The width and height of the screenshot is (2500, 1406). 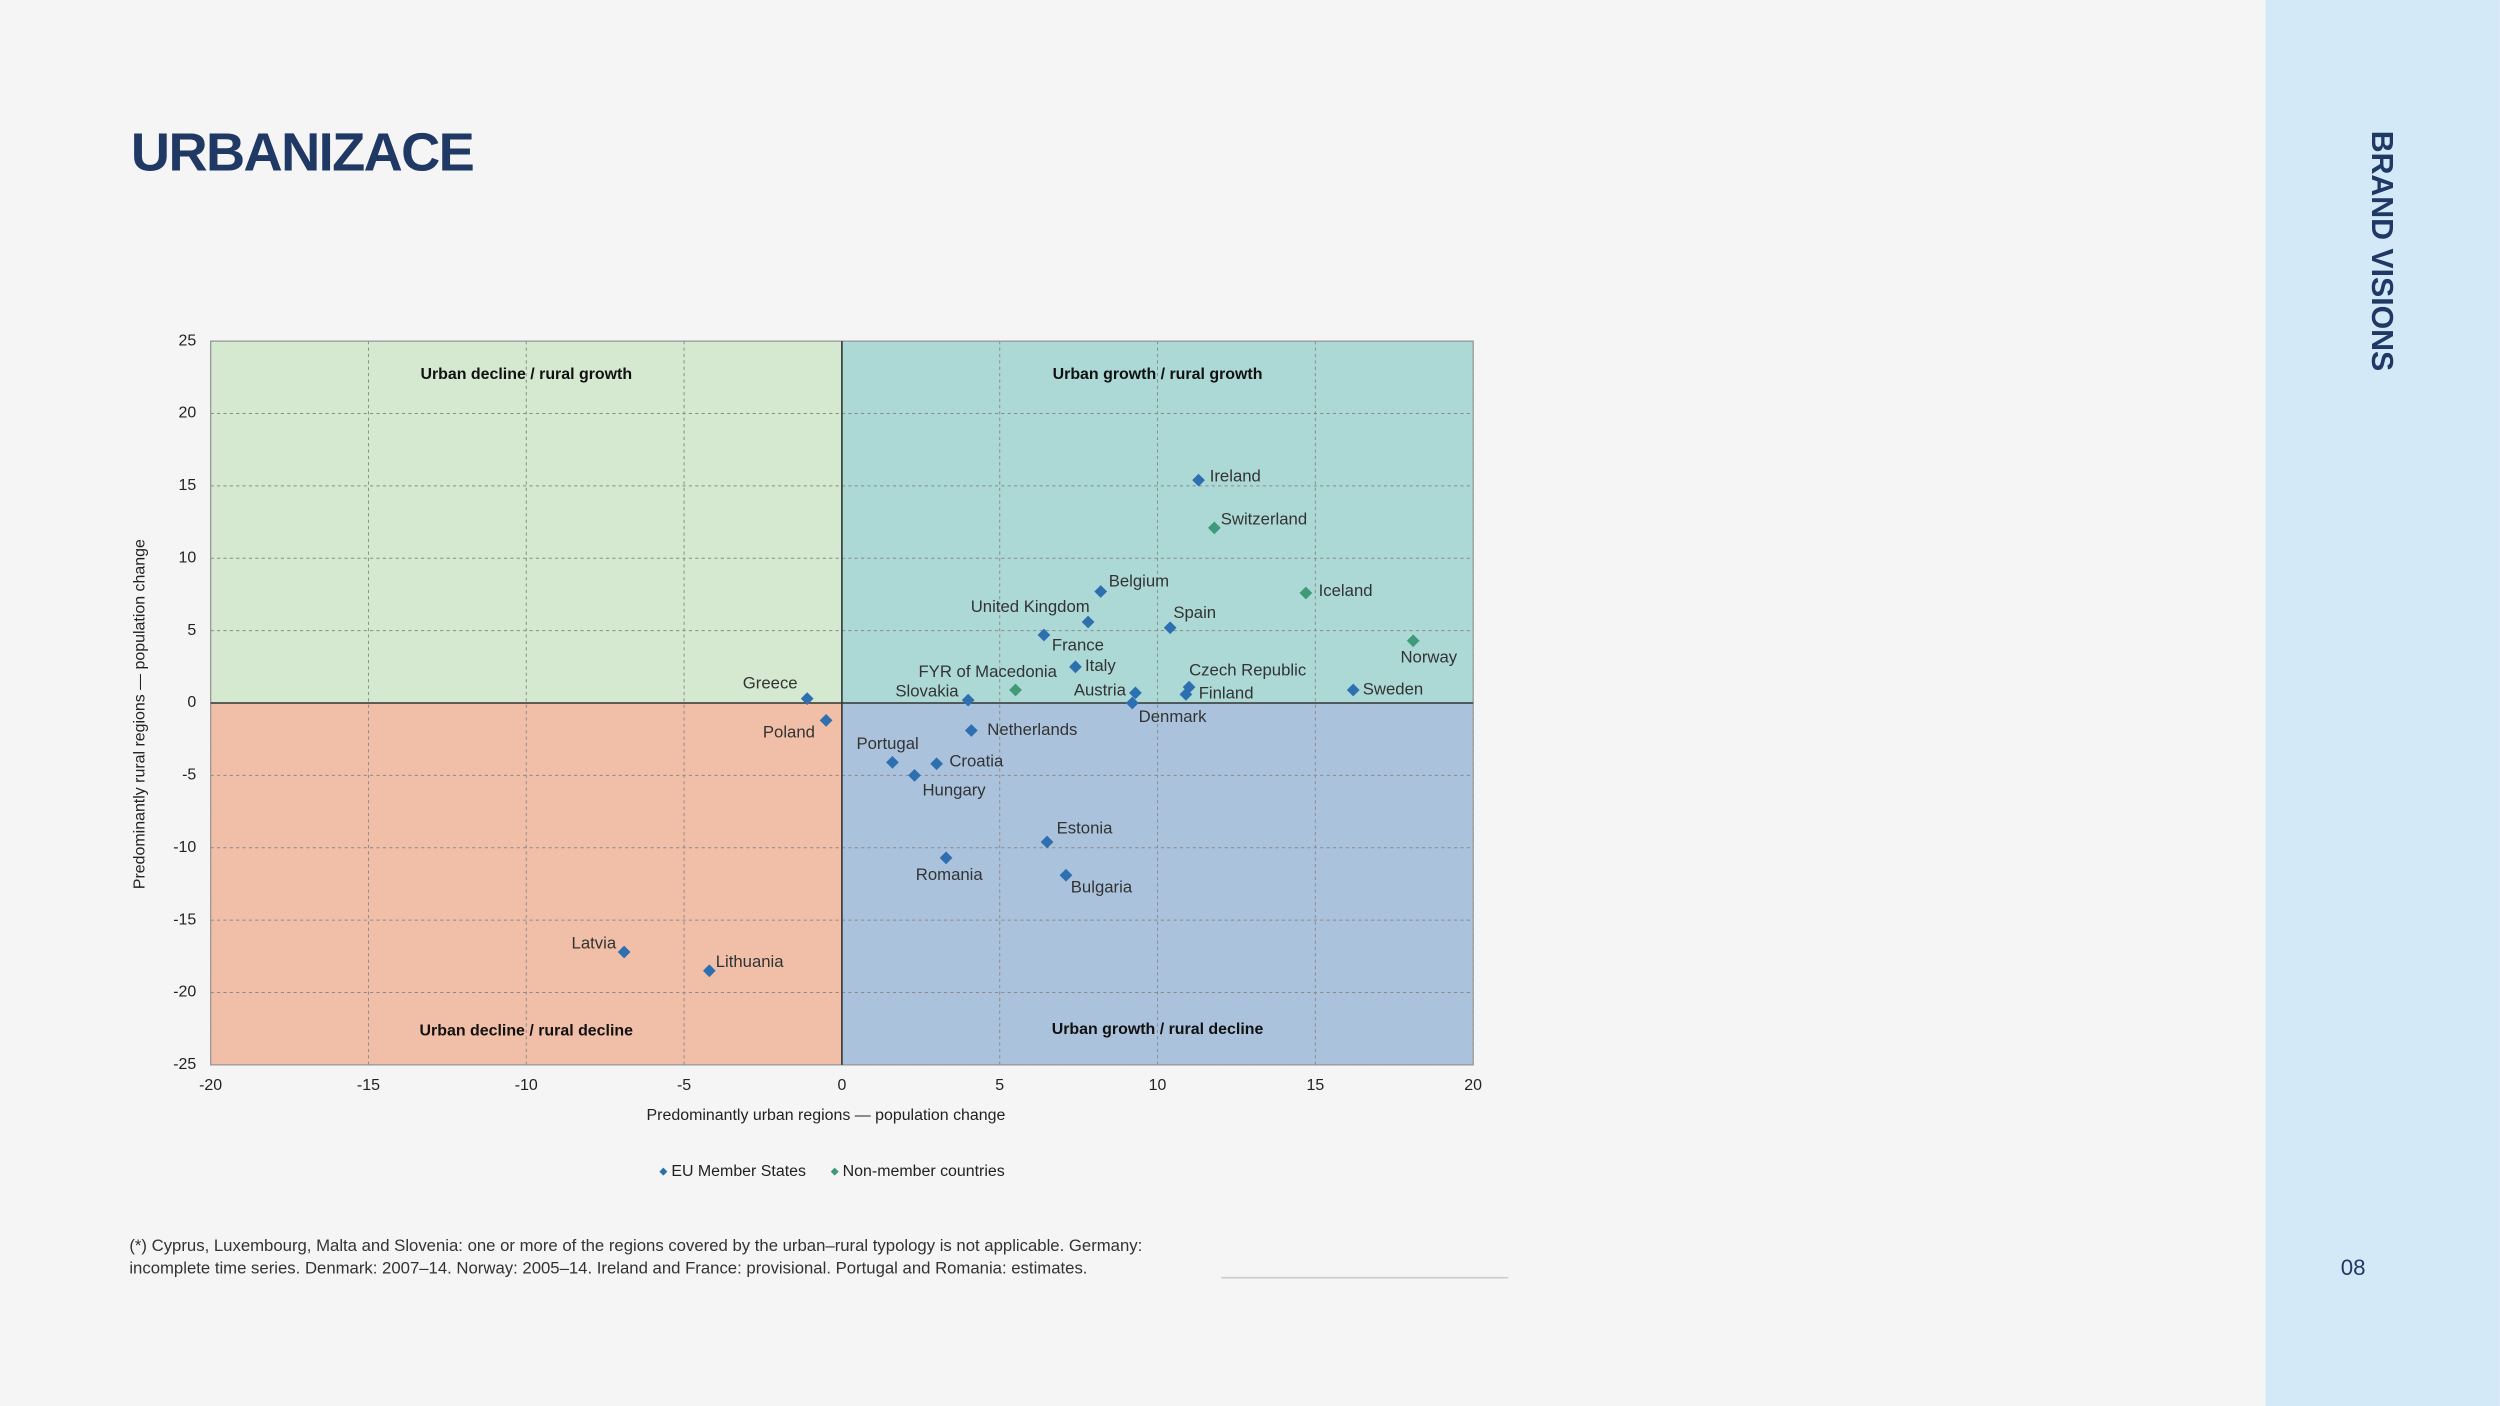 I want to click on quadrant-label: Urban decline / rural decline, so click(x=527, y=1031).